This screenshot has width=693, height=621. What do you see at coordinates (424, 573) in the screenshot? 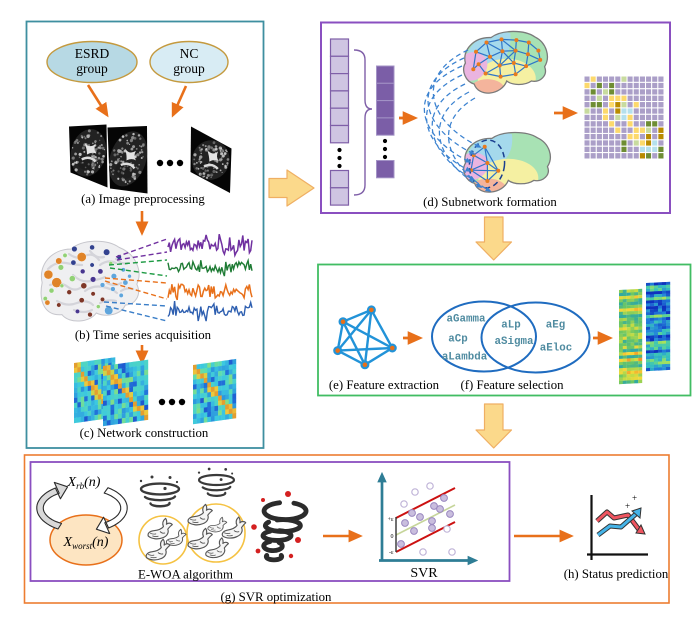
I see `svg-text: SVR` at bounding box center [424, 573].